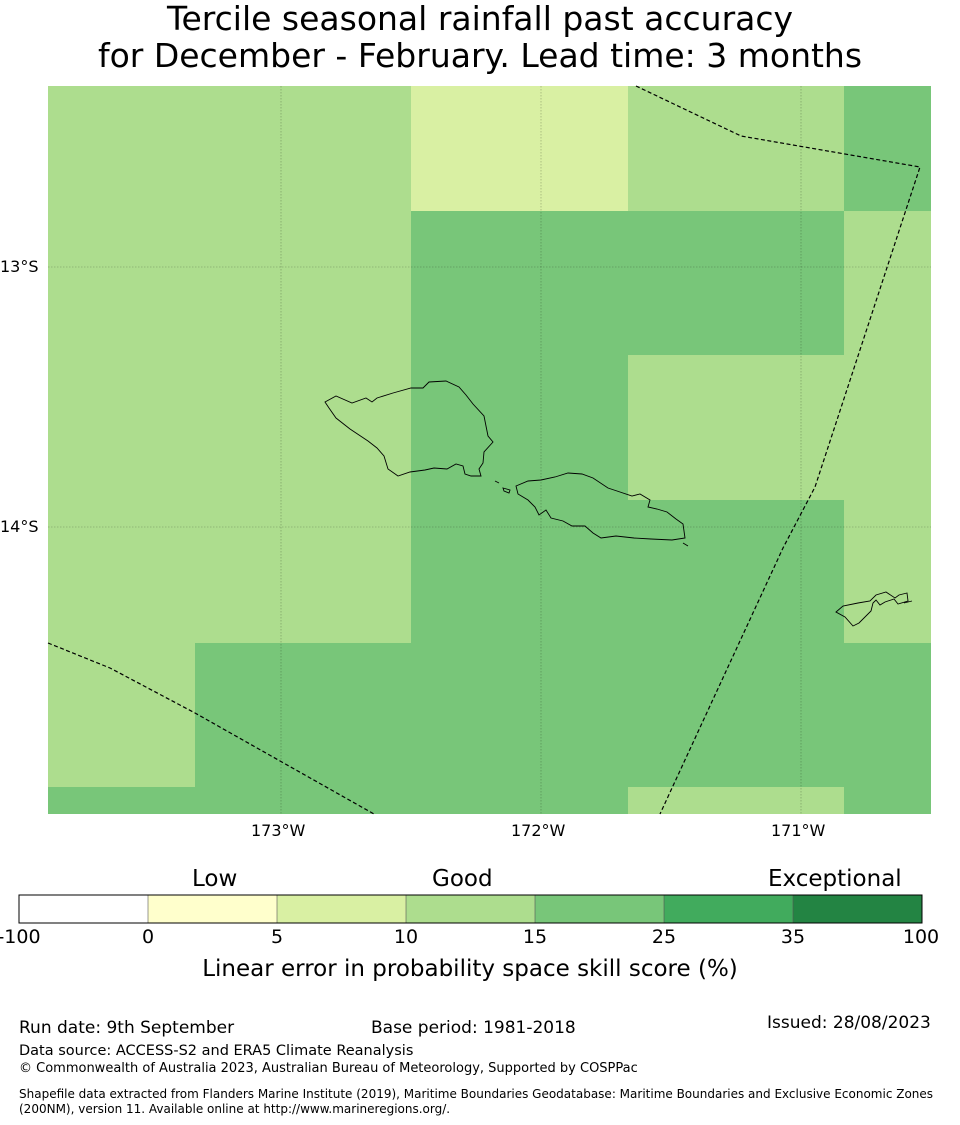  I want to click on colorbar-tick: 35, so click(793, 937).